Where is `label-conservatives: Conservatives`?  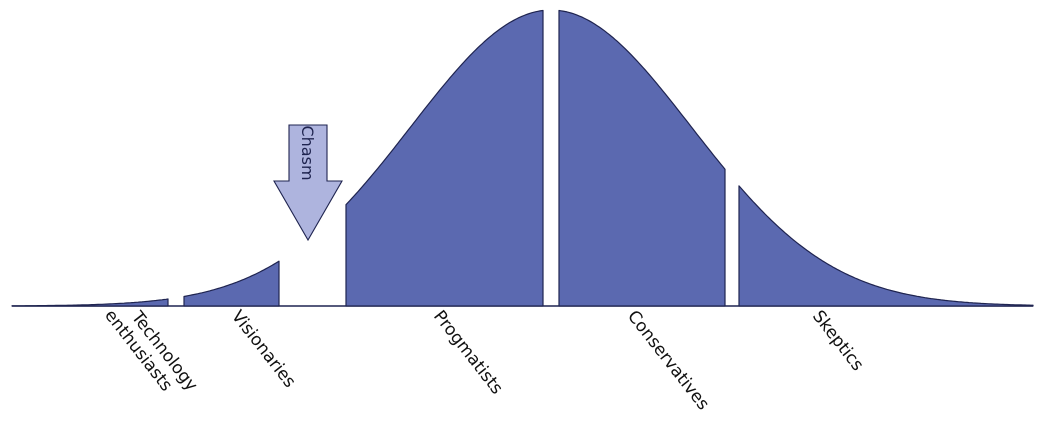 label-conservatives: Conservatives is located at coordinates (668, 360).